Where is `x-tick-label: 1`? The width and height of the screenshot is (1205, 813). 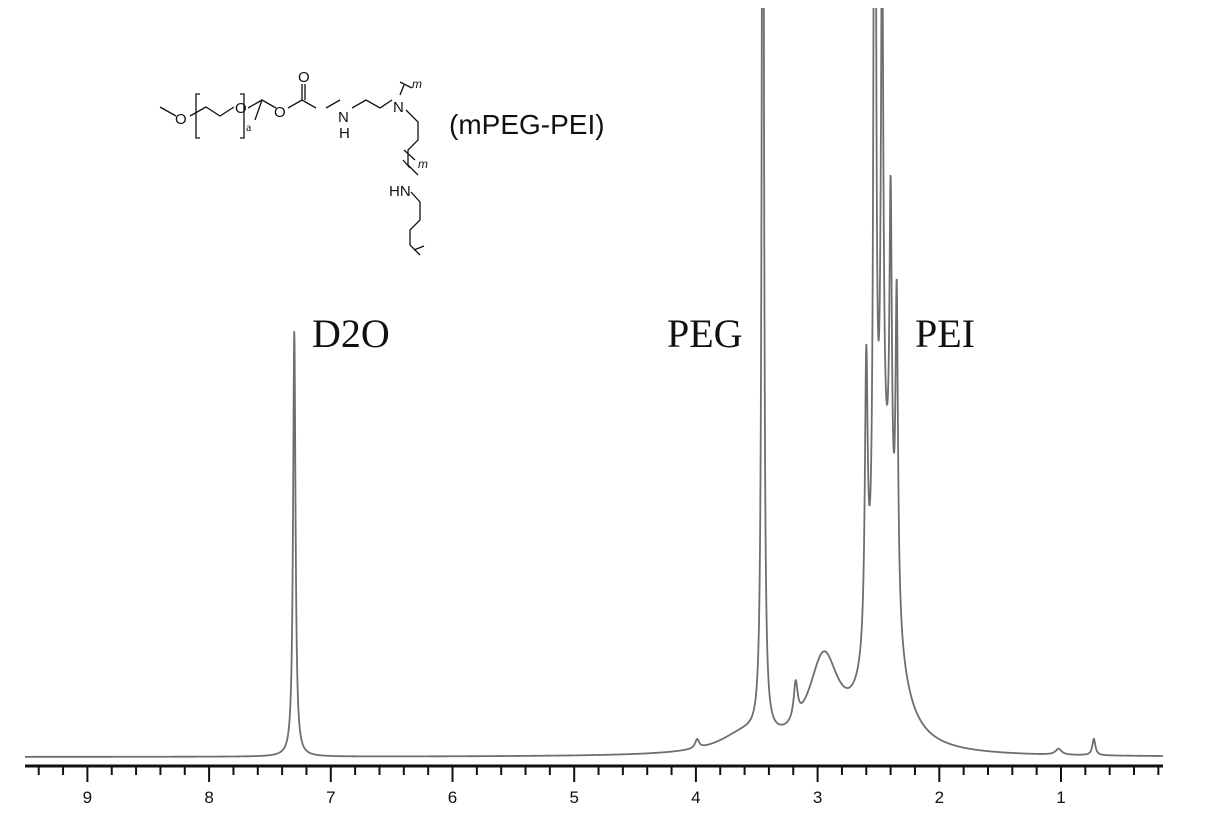 x-tick-label: 1 is located at coordinates (1060, 797).